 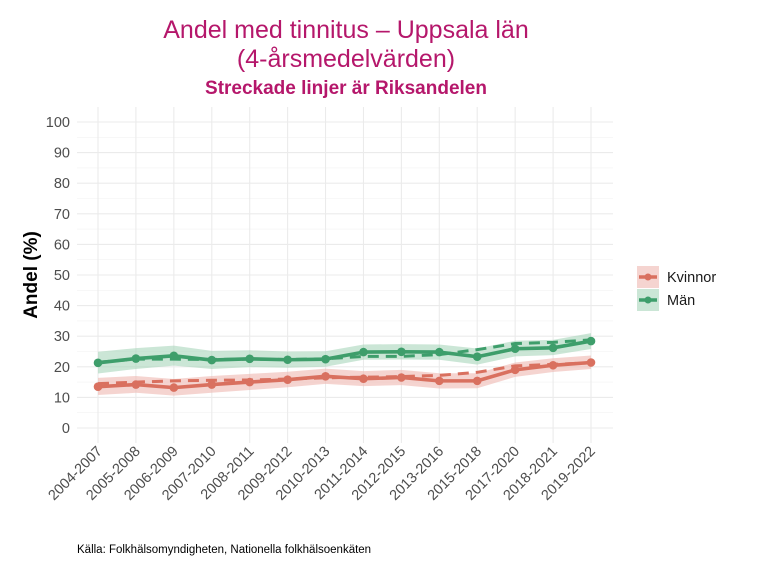 I want to click on y-tick-label: 20, so click(x=62, y=368).